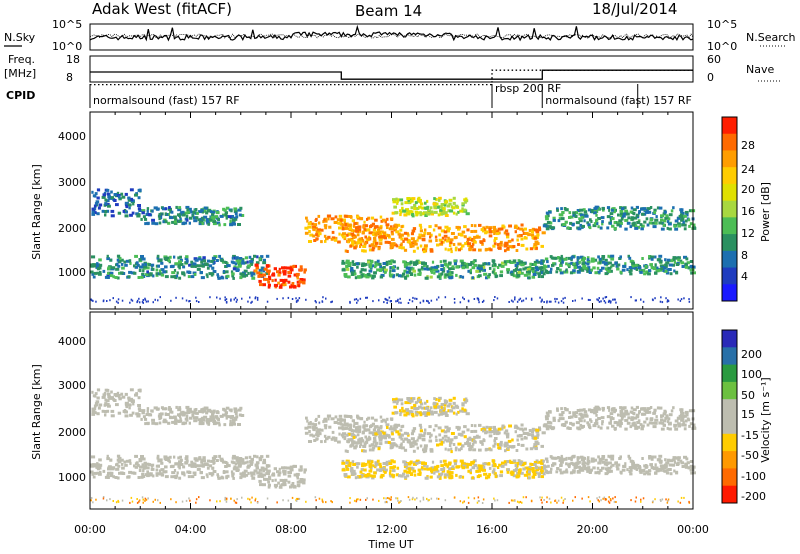  What do you see at coordinates (36, 412) in the screenshot?
I see `velocity-ylabel: Slant Range [km]` at bounding box center [36, 412].